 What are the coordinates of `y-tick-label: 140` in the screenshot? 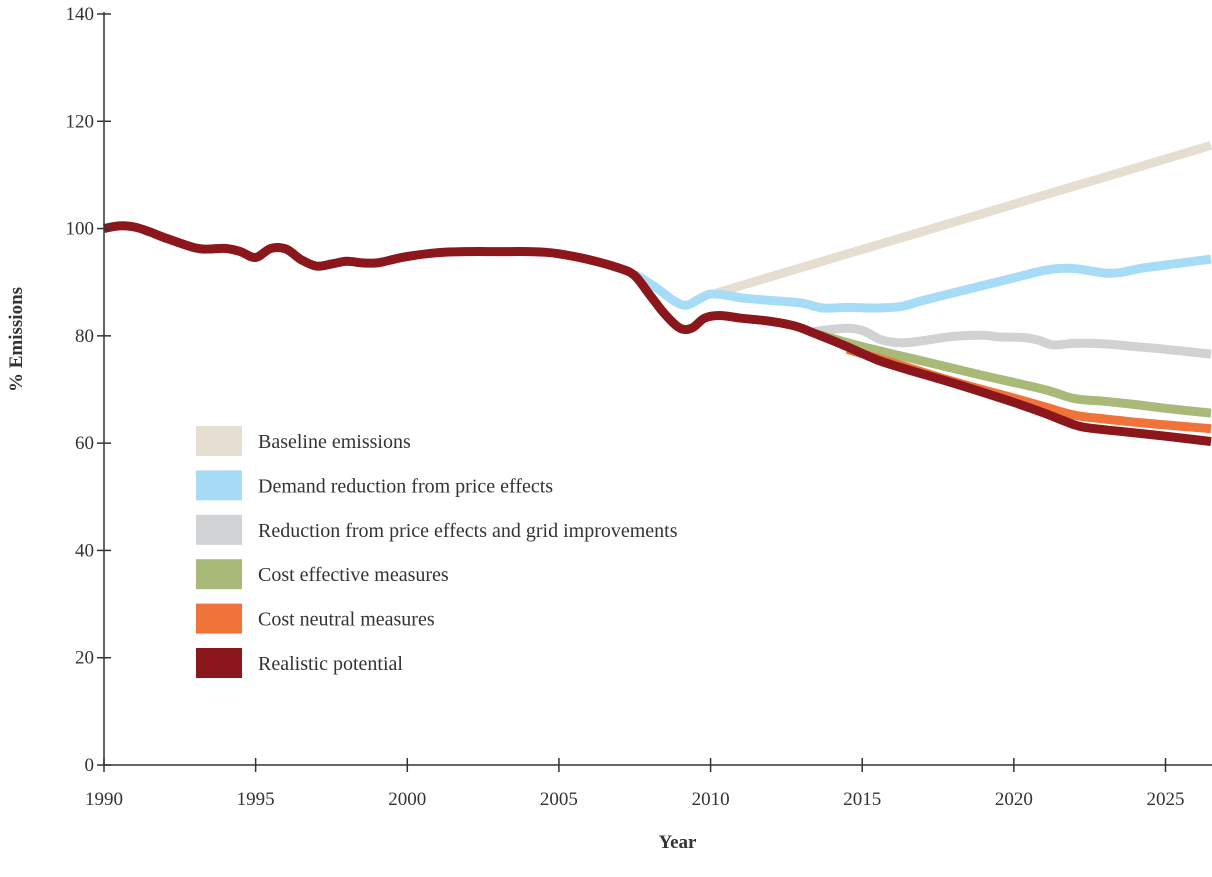 It's located at (80, 14).